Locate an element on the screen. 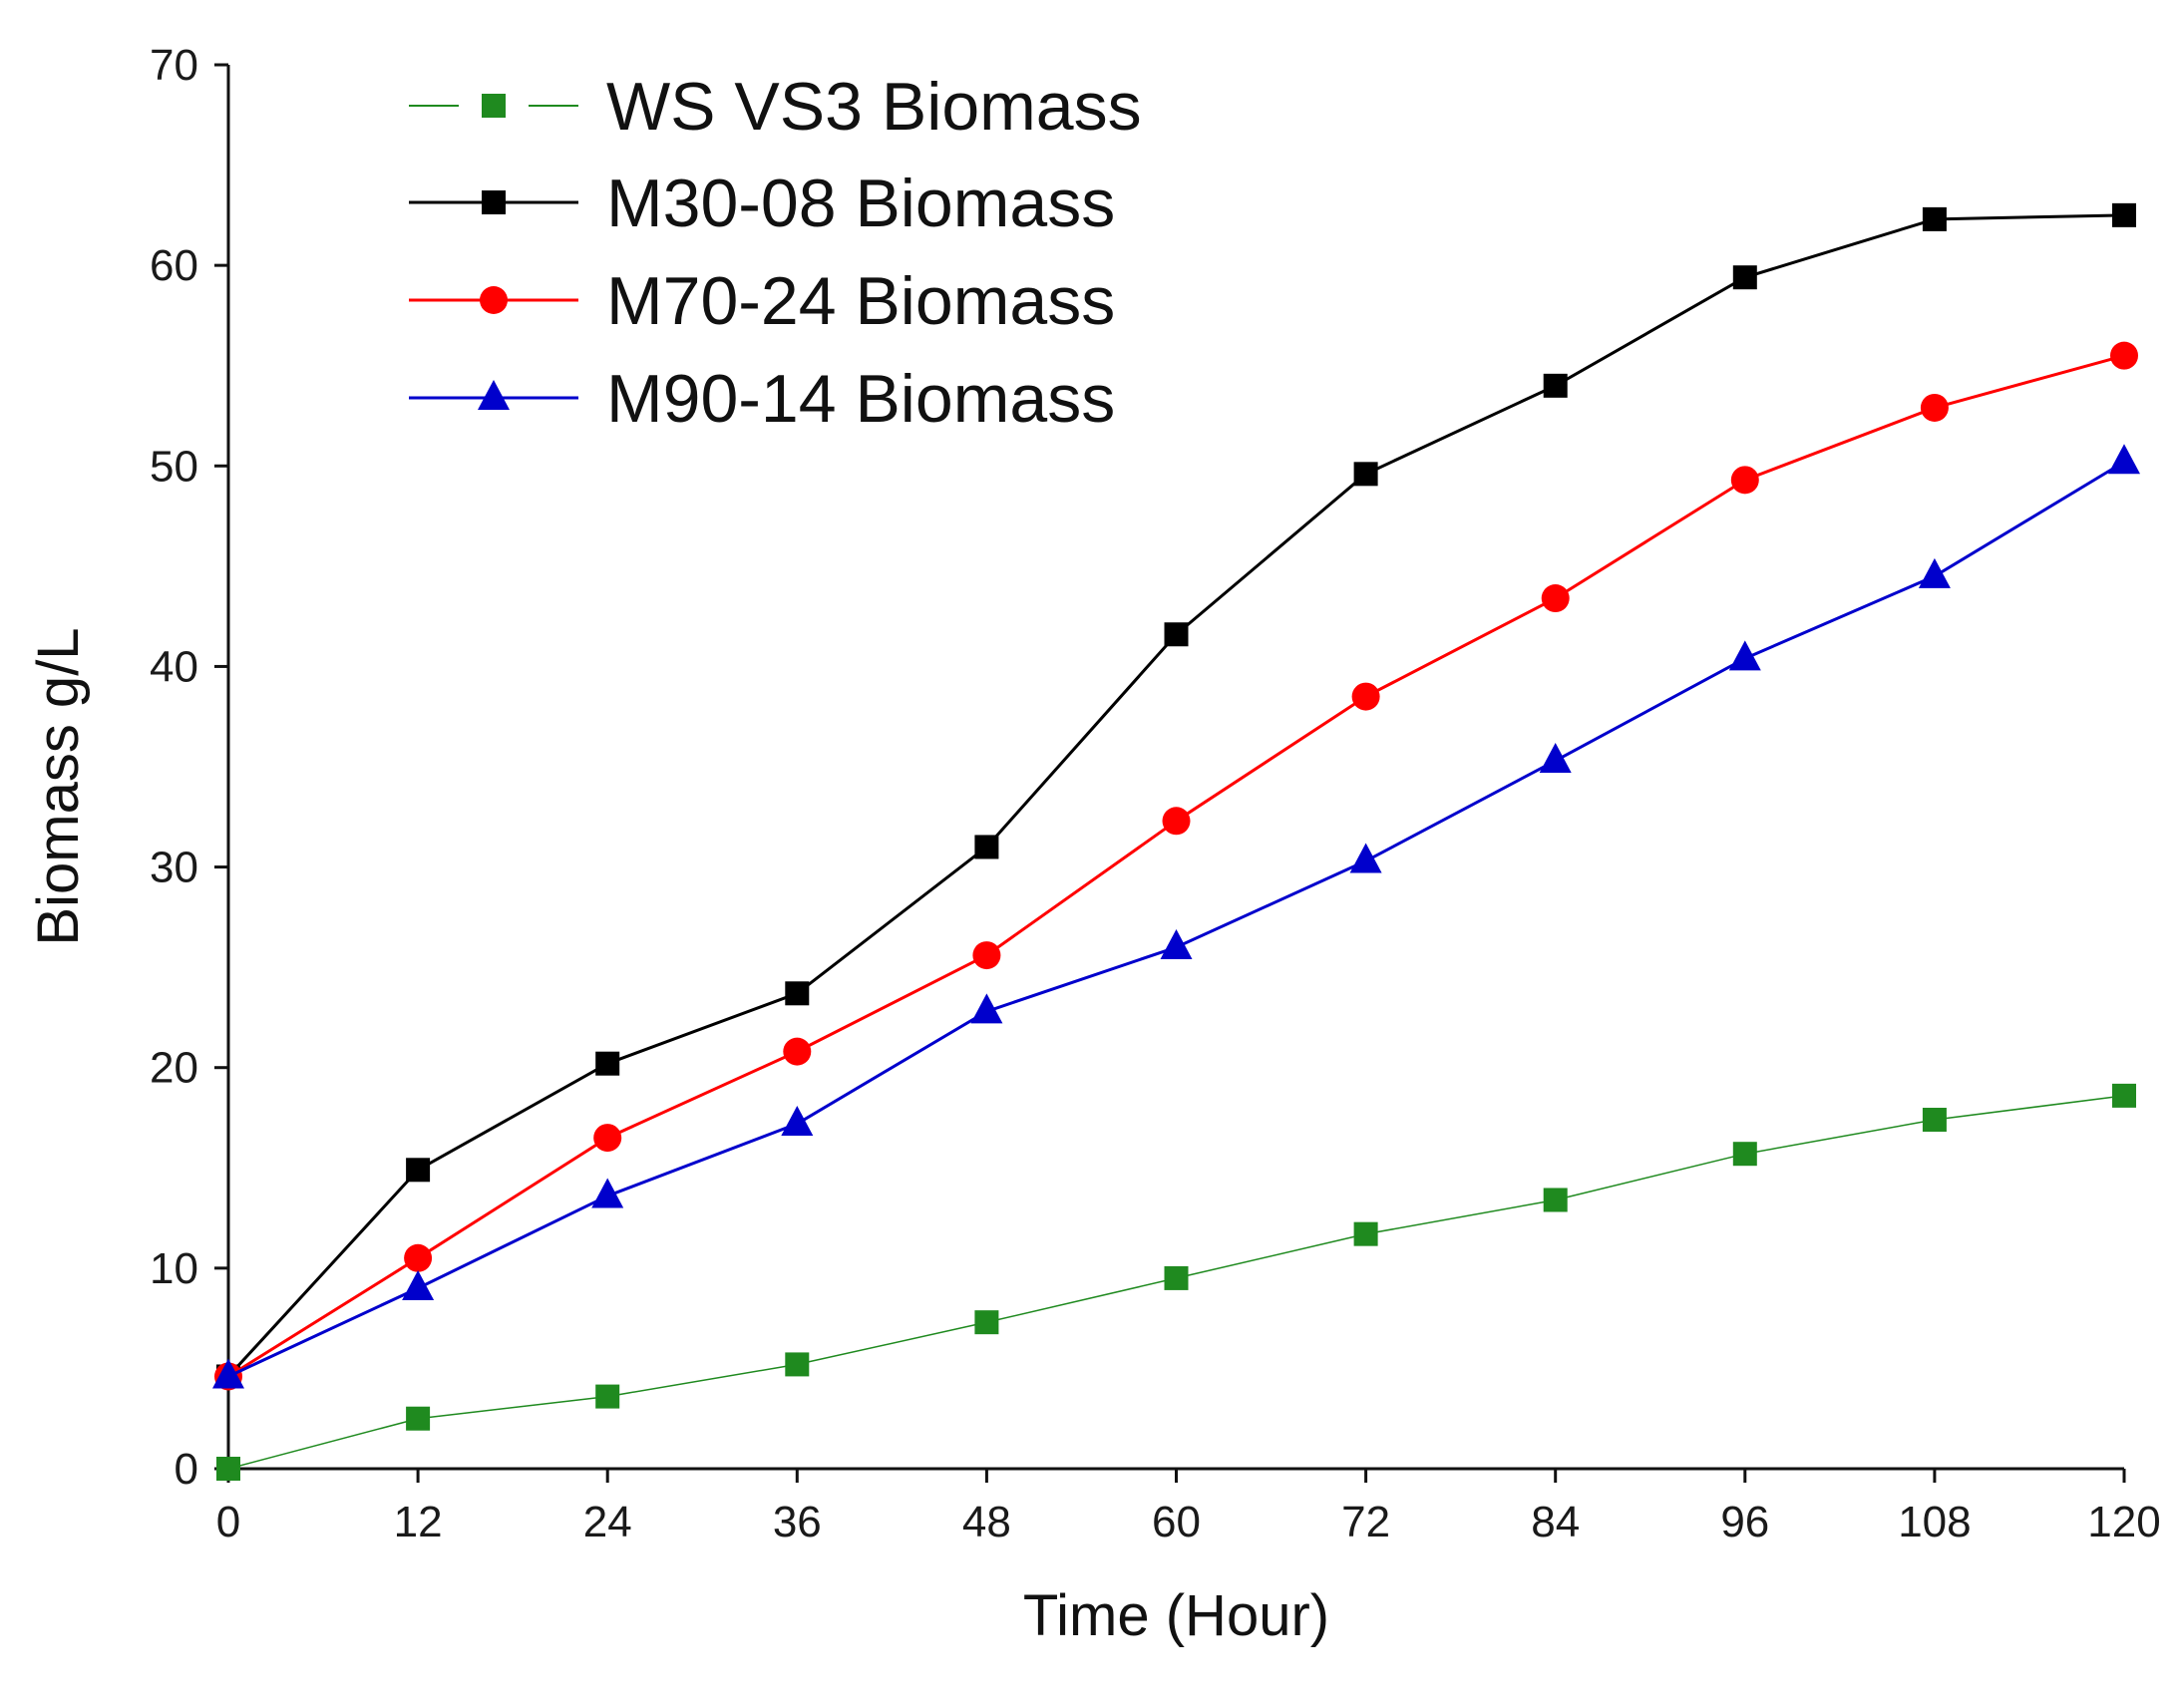 This screenshot has width=2184, height=1708. x-tick-label: 24 is located at coordinates (607, 1522).